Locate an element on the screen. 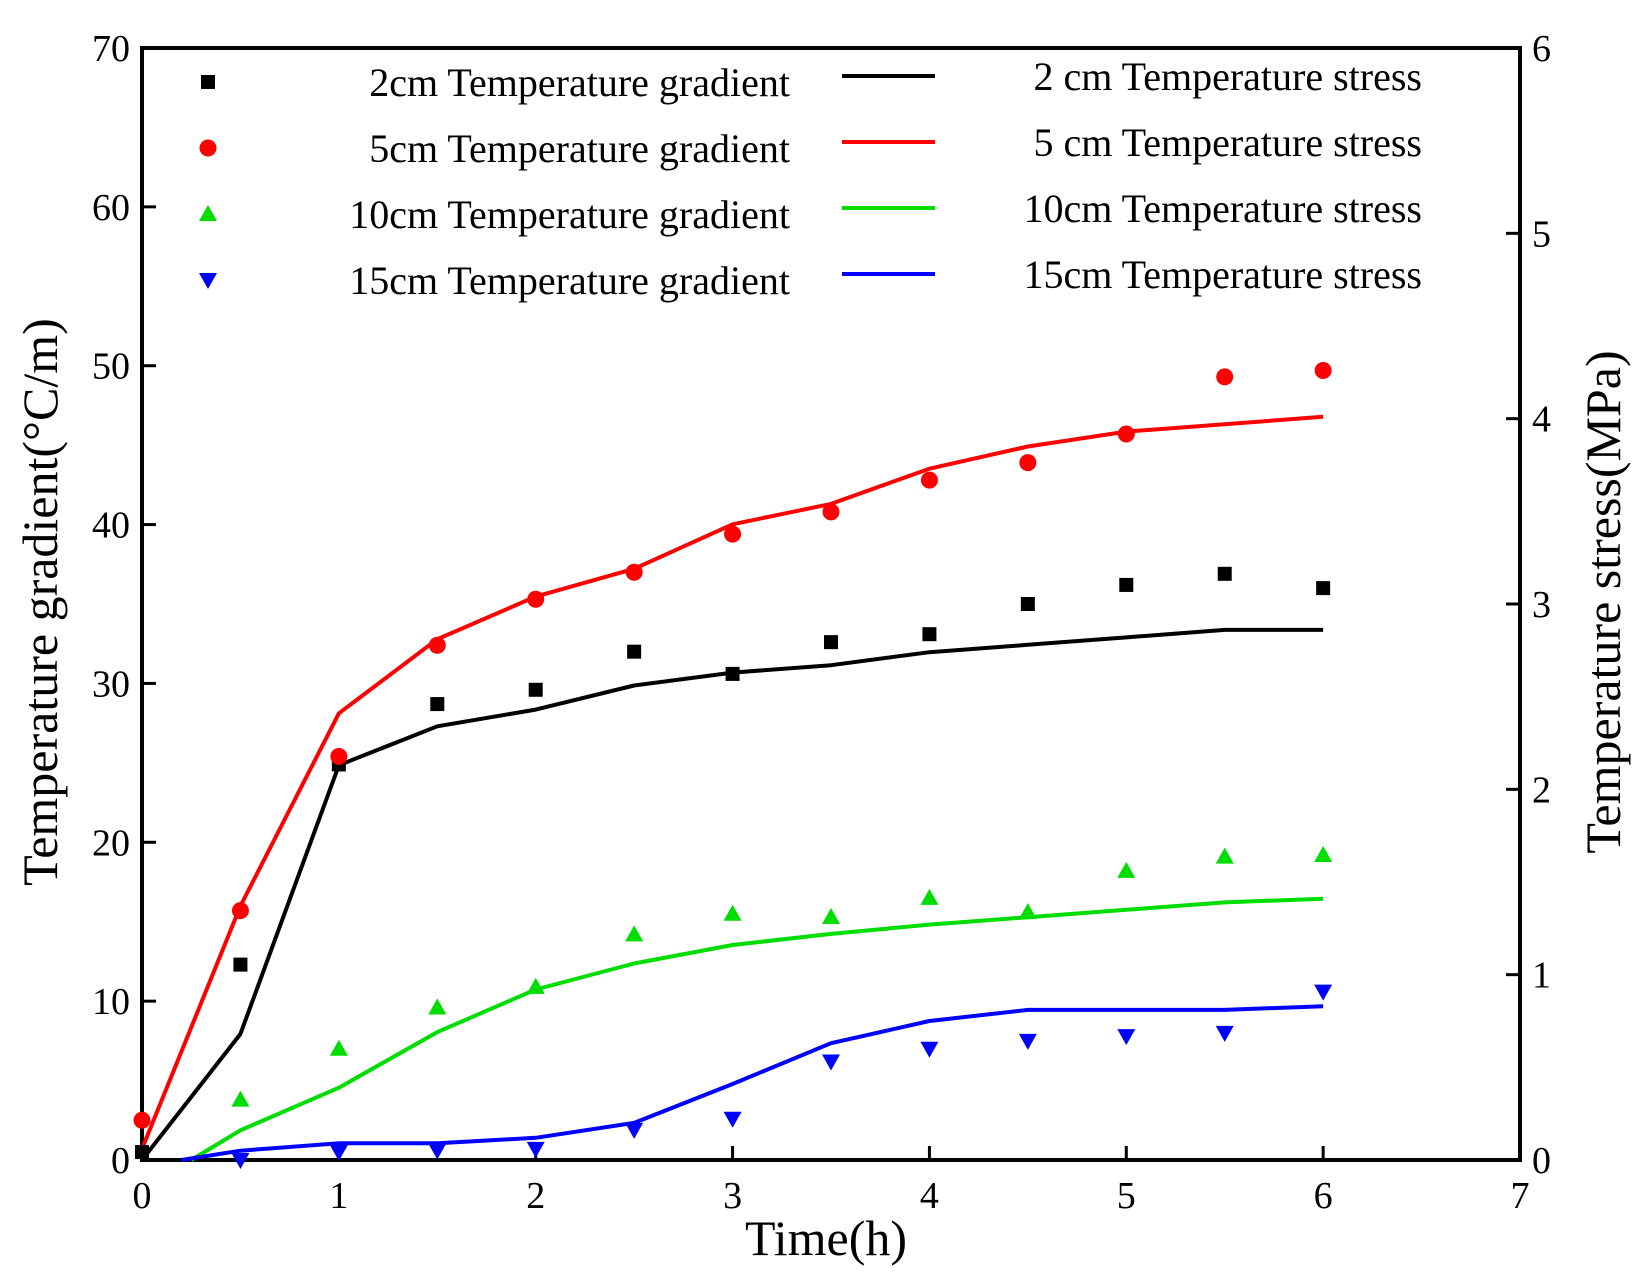  left-tick-label: 60 is located at coordinates (111, 208).